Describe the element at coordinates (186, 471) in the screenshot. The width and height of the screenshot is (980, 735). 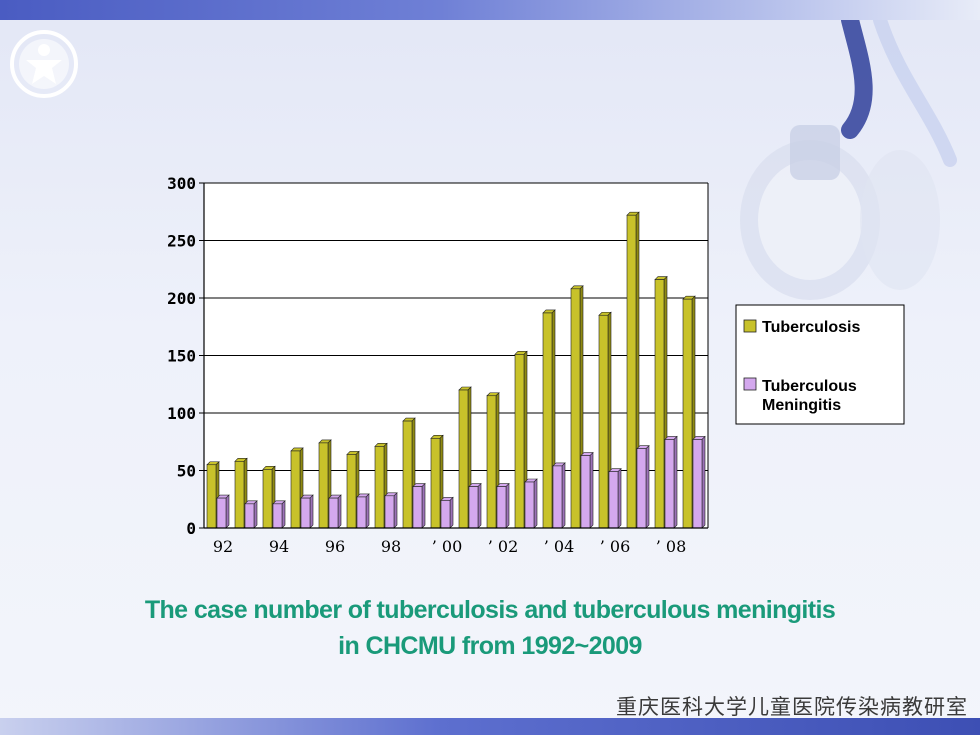
I see `y-tick-label: 50` at that location.